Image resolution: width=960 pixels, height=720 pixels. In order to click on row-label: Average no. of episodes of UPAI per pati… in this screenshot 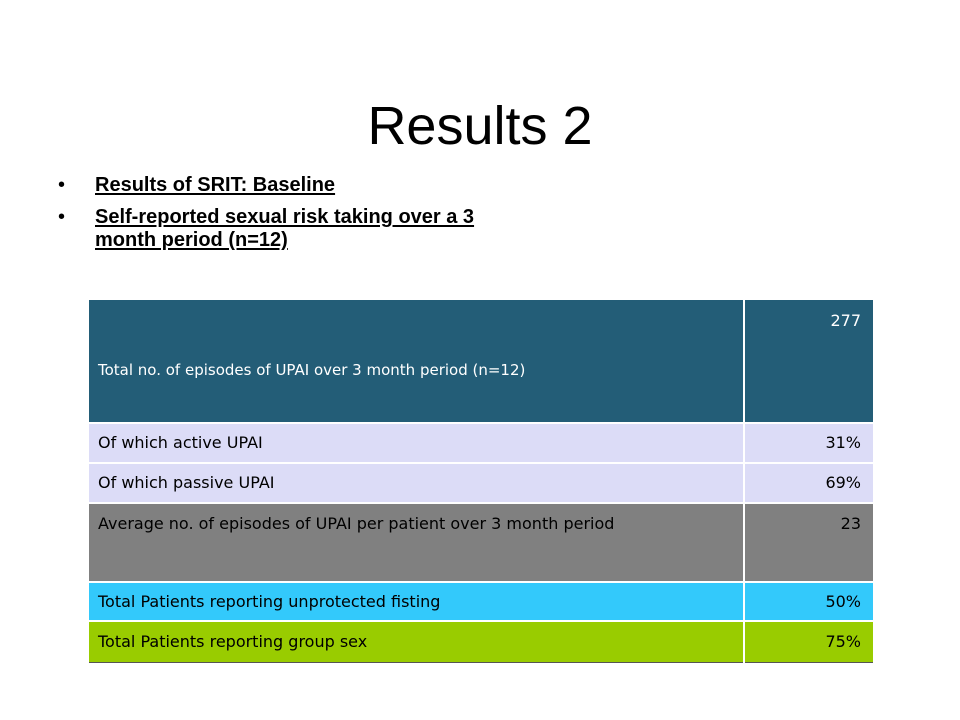, I will do `click(416, 542)`.